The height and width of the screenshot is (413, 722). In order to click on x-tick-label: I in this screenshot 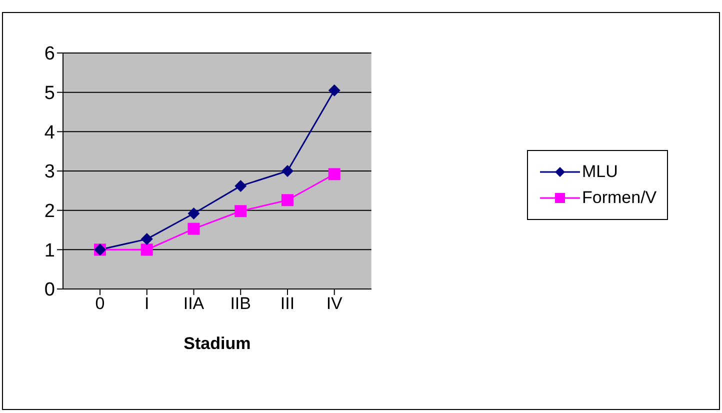, I will do `click(147, 304)`.